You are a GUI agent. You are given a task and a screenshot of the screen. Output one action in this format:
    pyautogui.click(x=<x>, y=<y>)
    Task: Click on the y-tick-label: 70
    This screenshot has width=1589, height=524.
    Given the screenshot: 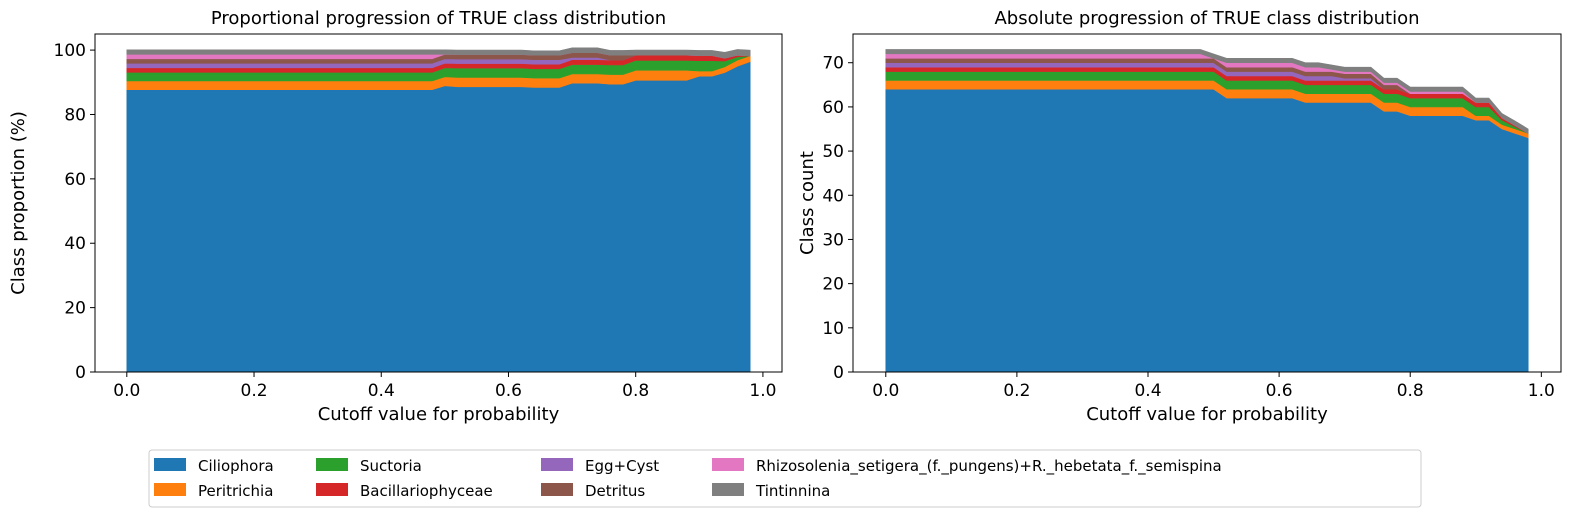 What is the action you would take?
    pyautogui.click(x=833, y=64)
    